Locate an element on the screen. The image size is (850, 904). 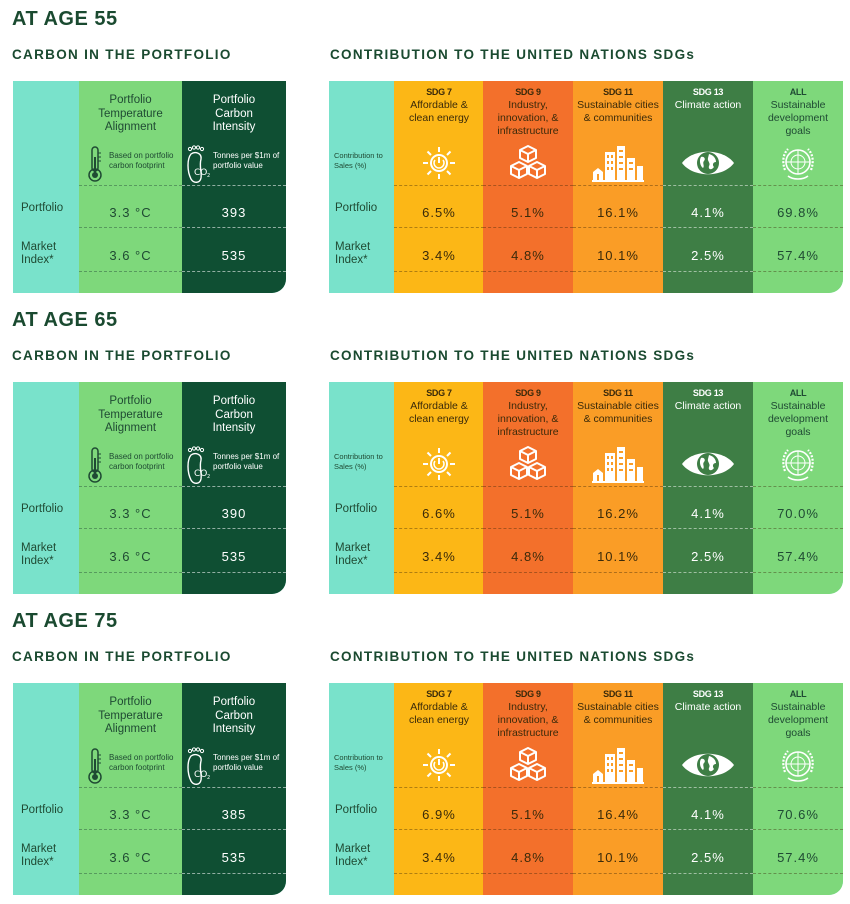
portfolio-intensity-value: 390 is located at coordinates (234, 513).